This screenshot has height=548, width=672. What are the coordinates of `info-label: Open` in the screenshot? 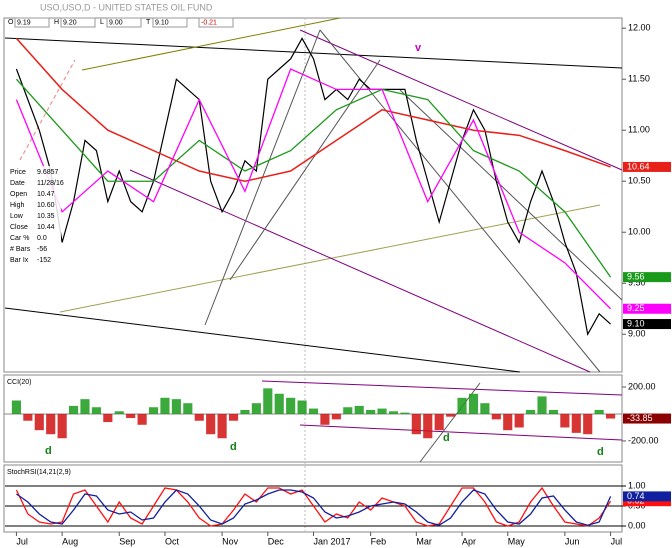 It's located at (18, 194).